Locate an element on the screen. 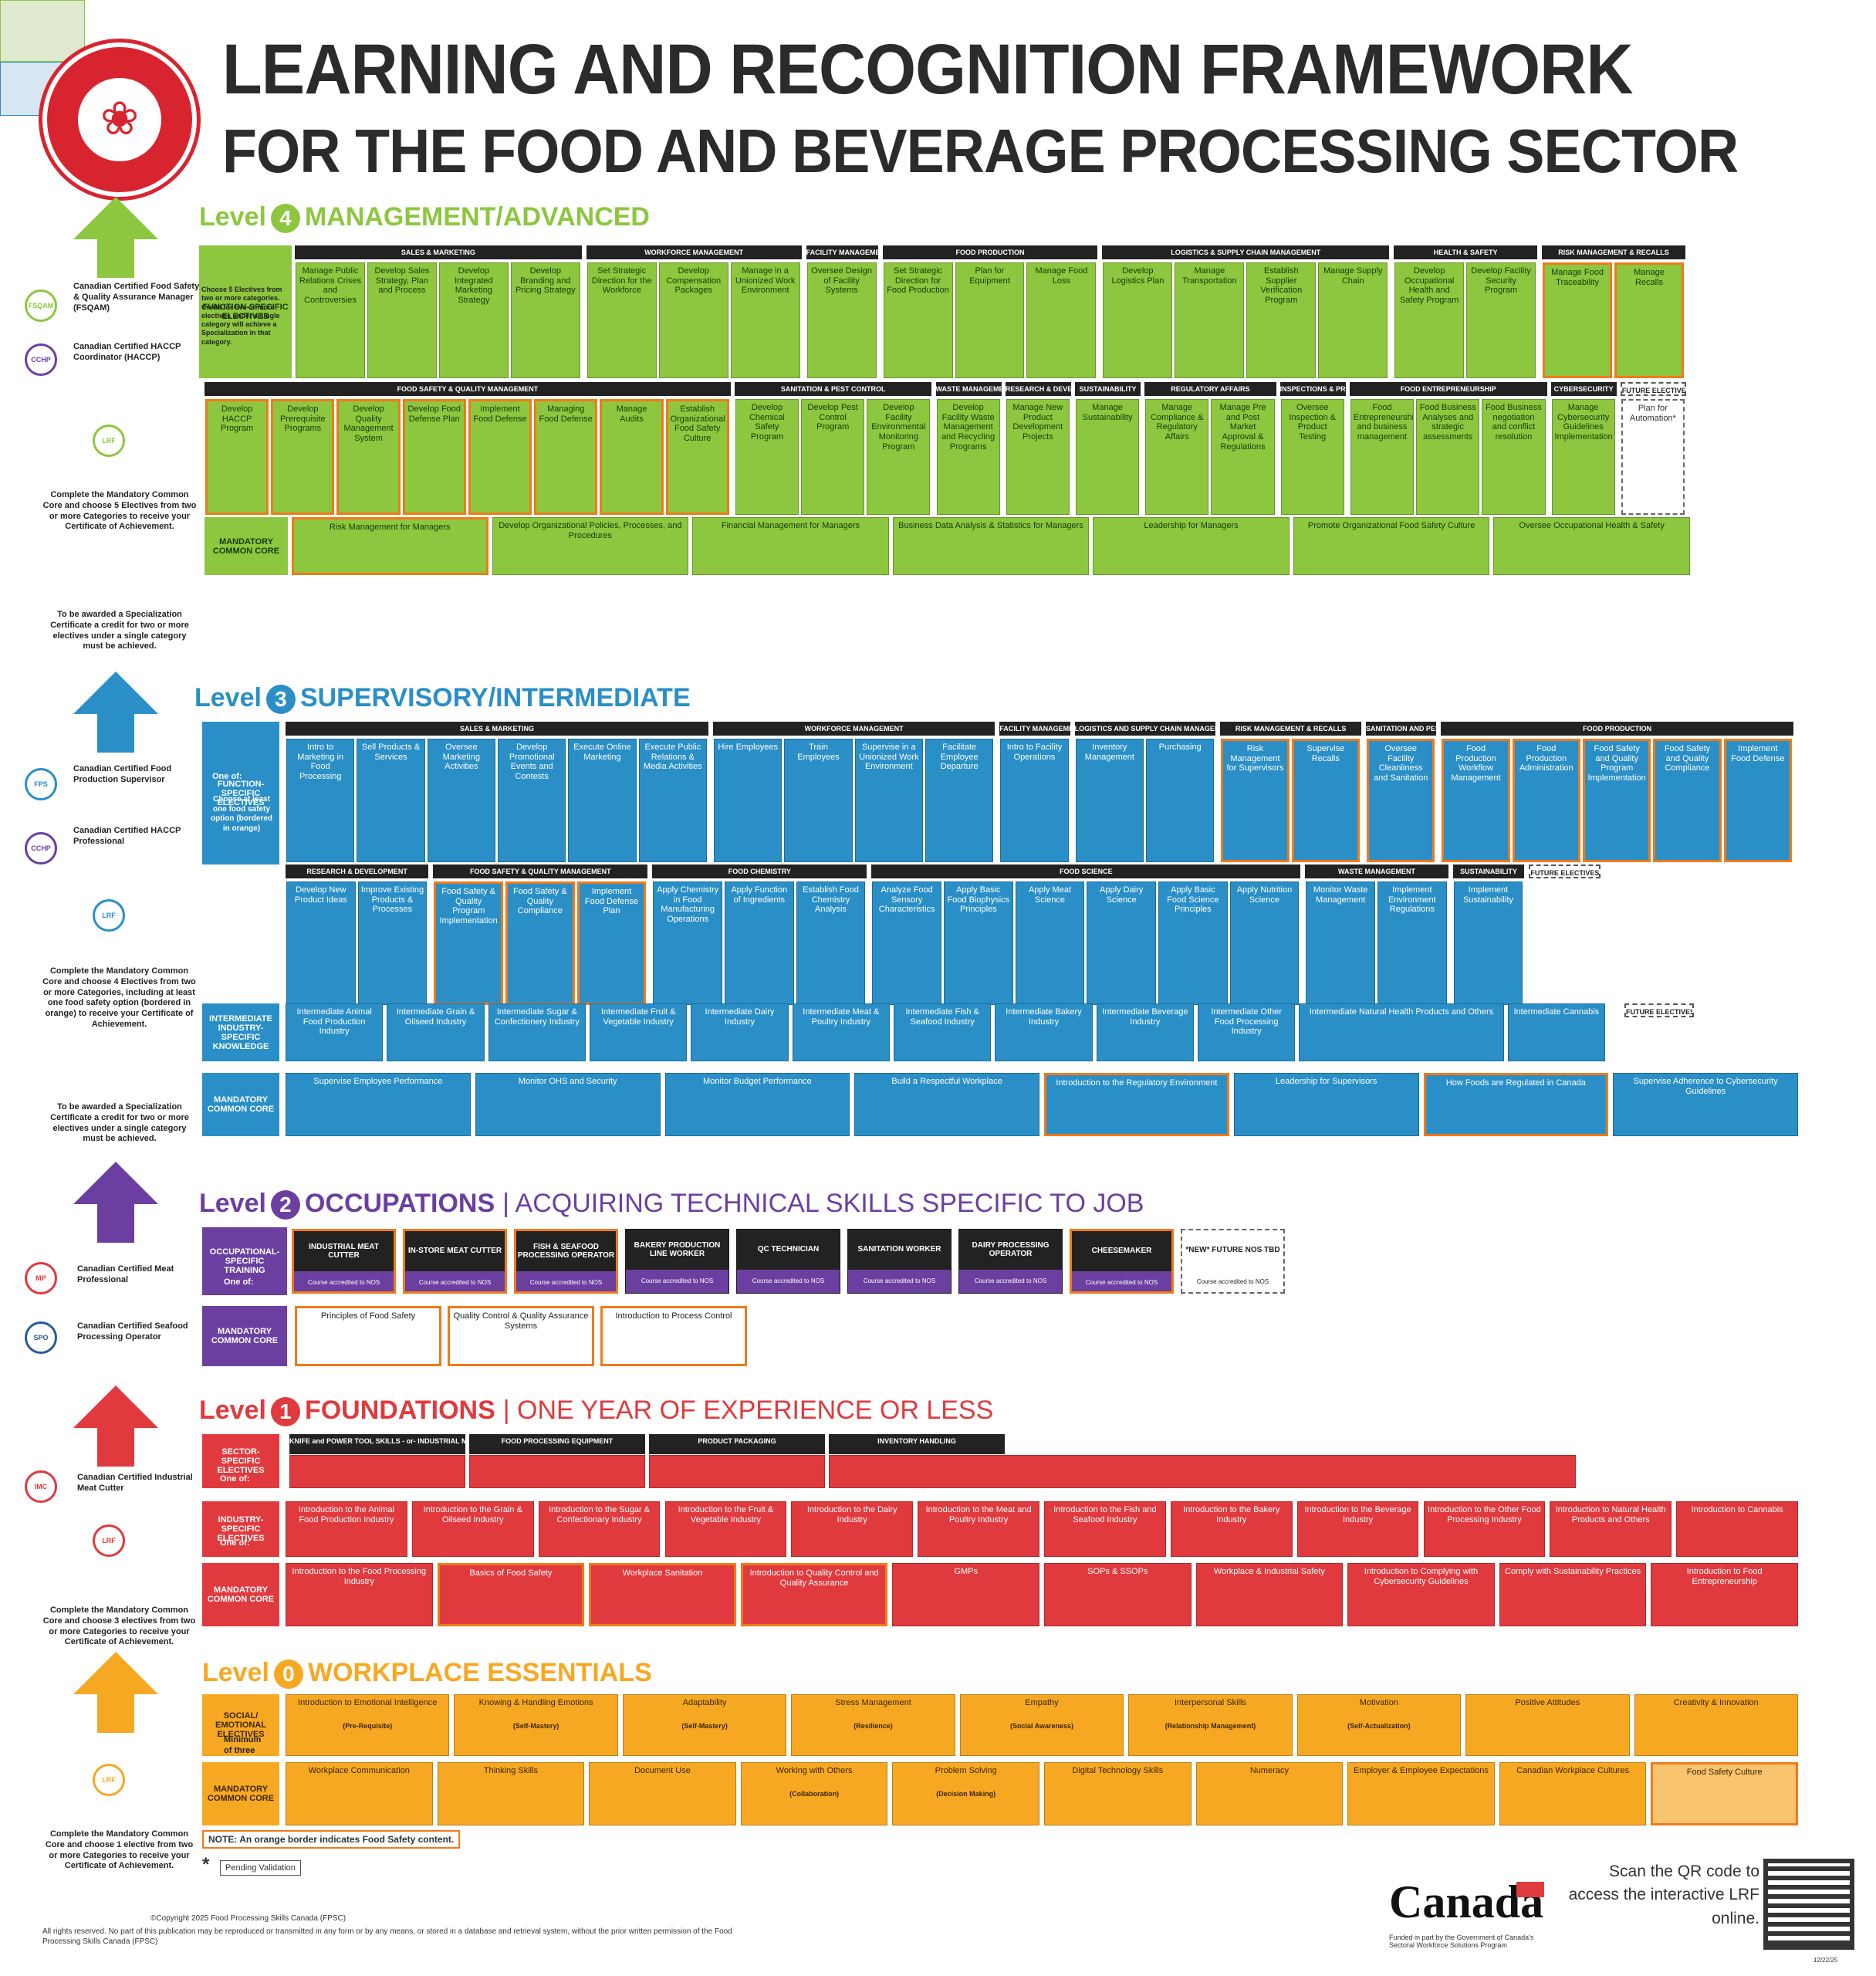  l4-elective: Manage Recalls is located at coordinates (1649, 320).